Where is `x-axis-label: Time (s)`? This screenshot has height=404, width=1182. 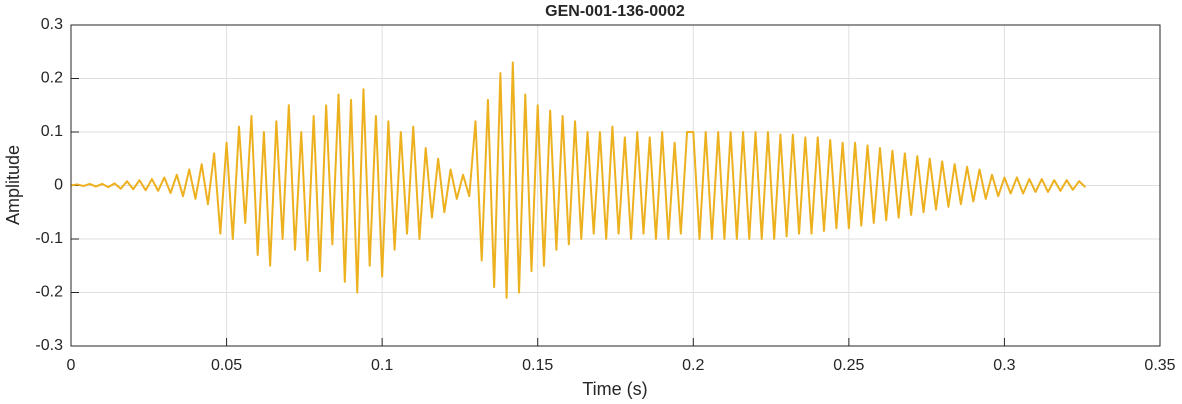 x-axis-label: Time (s) is located at coordinates (614, 389).